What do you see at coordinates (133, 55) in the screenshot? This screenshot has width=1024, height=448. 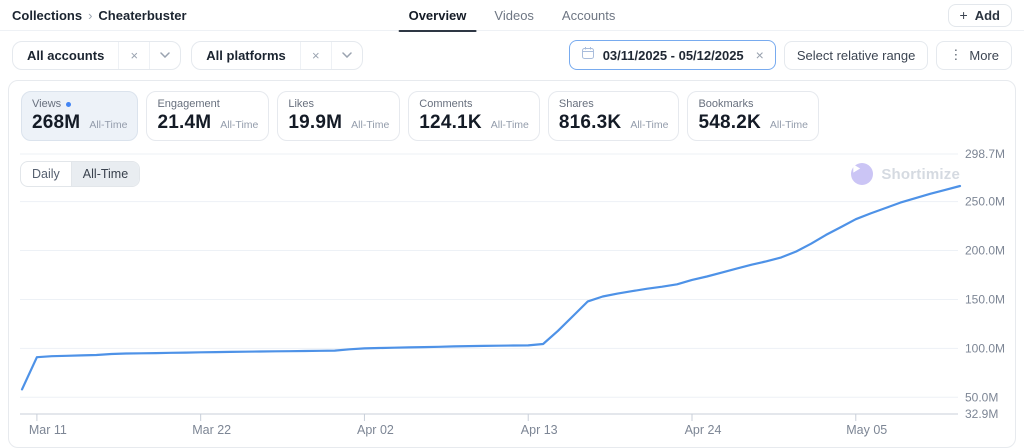 I see `accounts-filter-clear-icon: ×` at bounding box center [133, 55].